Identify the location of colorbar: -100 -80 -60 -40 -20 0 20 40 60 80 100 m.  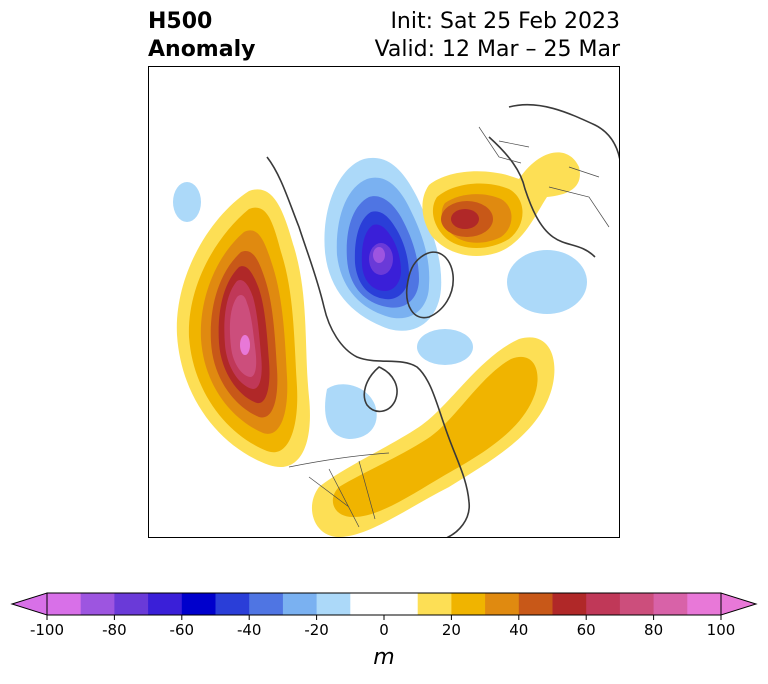
(384, 632).